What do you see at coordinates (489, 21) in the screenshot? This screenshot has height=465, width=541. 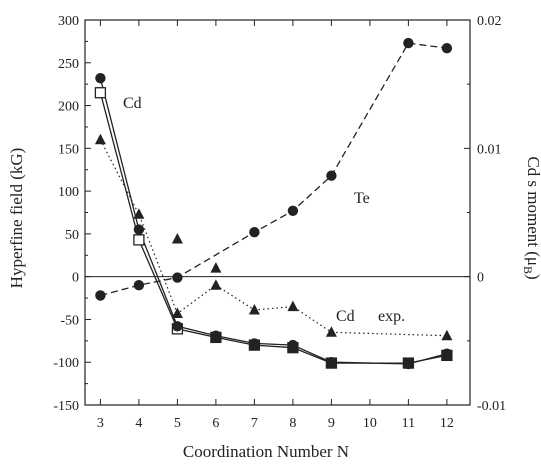 I see `right-y-tick-label: 0.02` at bounding box center [489, 21].